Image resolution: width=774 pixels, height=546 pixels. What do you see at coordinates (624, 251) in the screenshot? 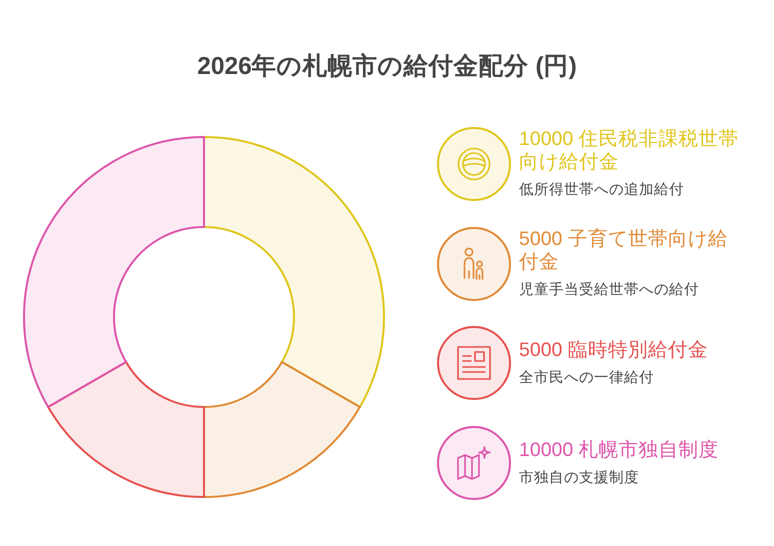
I see `legend-label: 5000 子育て世帯向け給付金` at bounding box center [624, 251].